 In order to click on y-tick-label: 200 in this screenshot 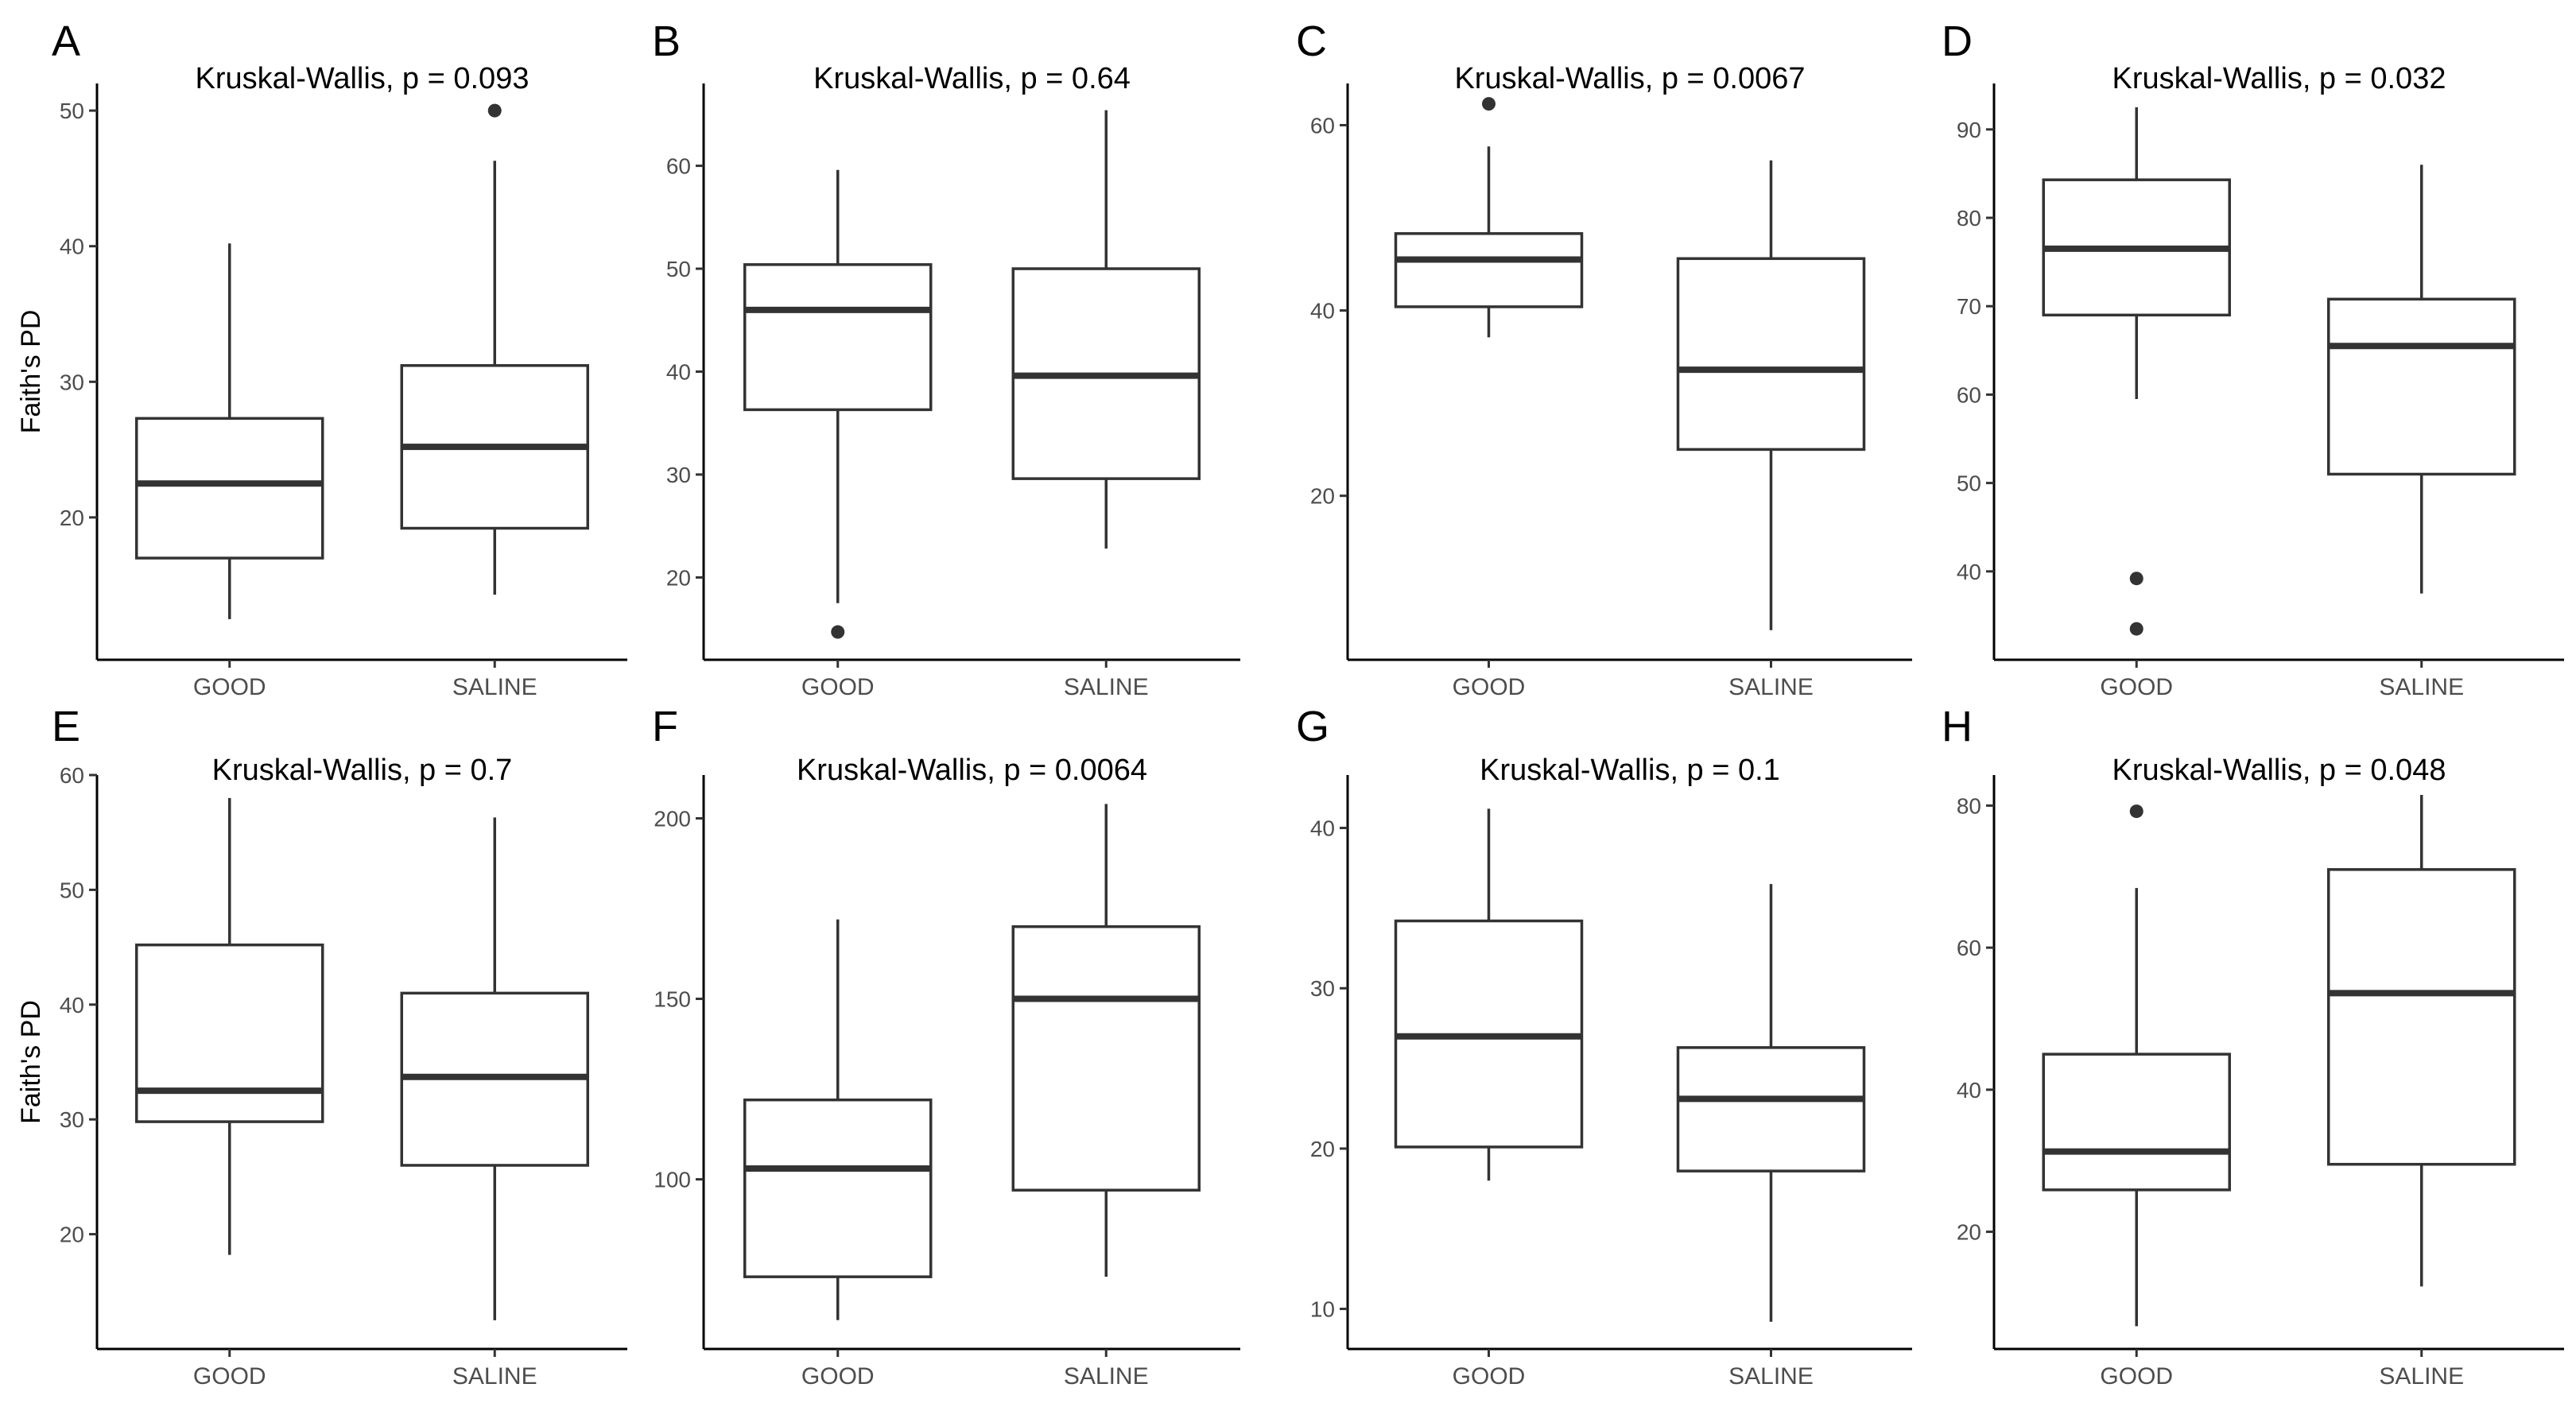, I will do `click(672, 818)`.